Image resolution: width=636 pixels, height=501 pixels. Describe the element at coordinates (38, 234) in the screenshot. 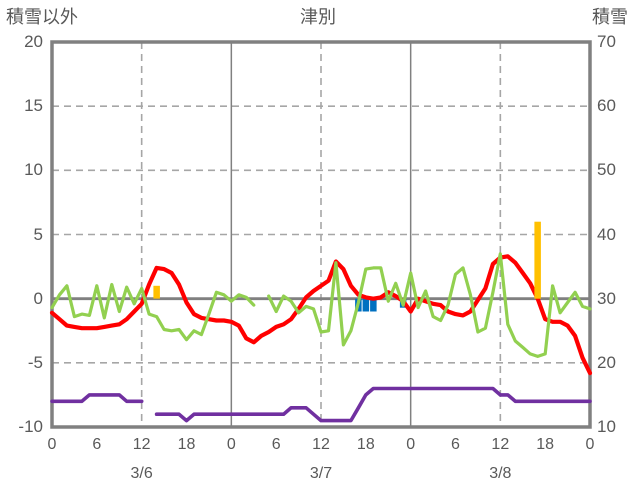

I see `left-axis-tick: 5` at that location.